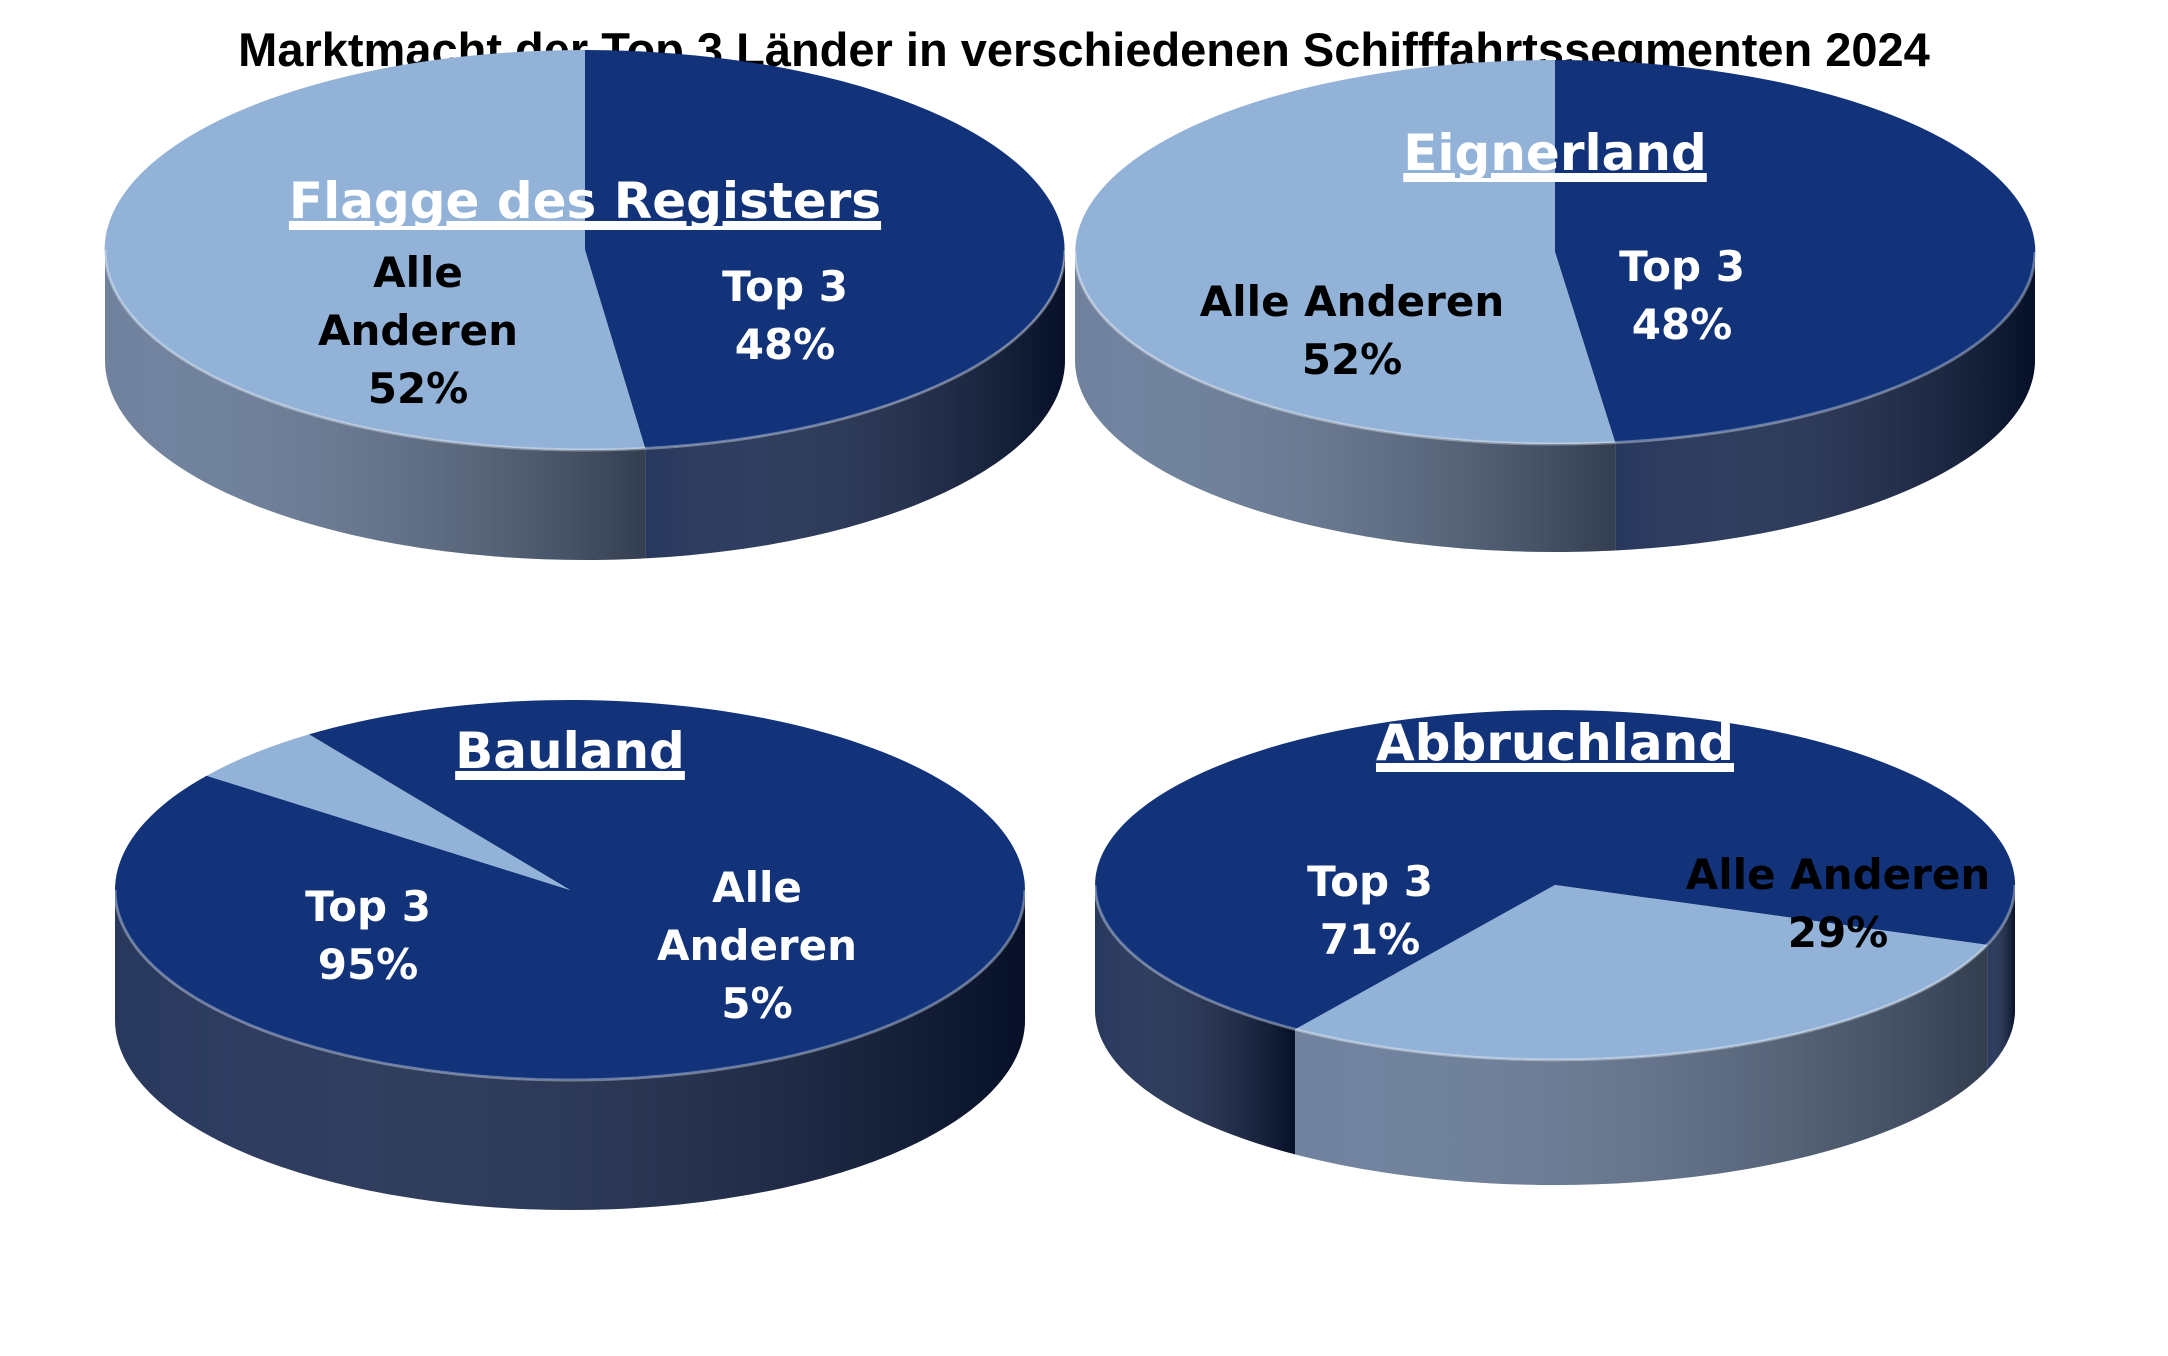 This screenshot has height=1356, width=2168. Describe the element at coordinates (1370, 939) in the screenshot. I see `slice-label-line: 71%` at that location.